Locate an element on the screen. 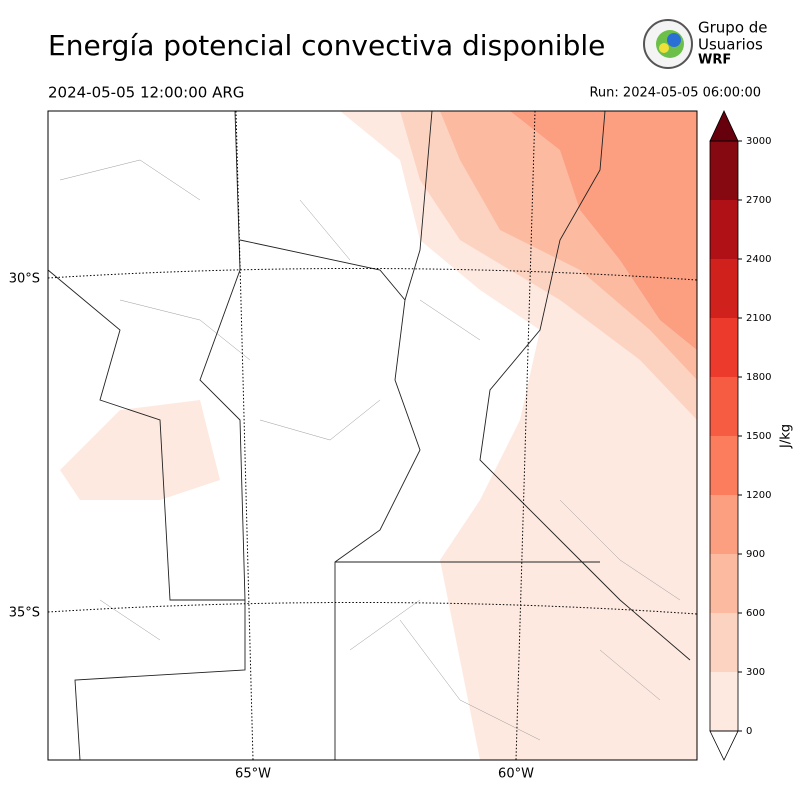 This screenshot has height=800, width=800. lon-label: 60°W is located at coordinates (516, 774).